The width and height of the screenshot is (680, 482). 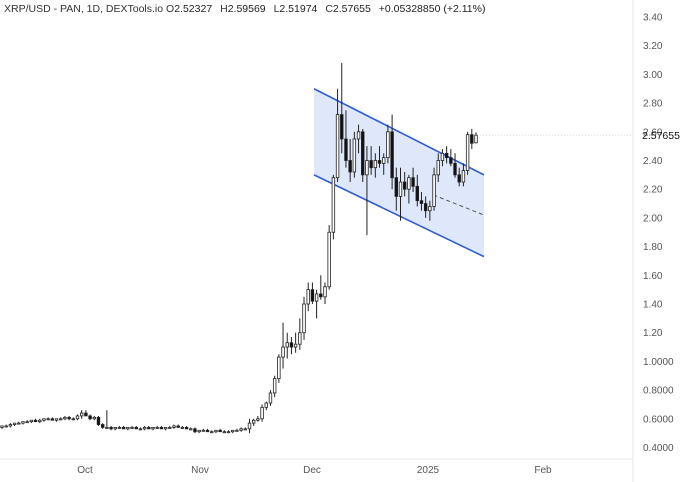 What do you see at coordinates (170, 9) in the screenshot?
I see `open-label: O` at bounding box center [170, 9].